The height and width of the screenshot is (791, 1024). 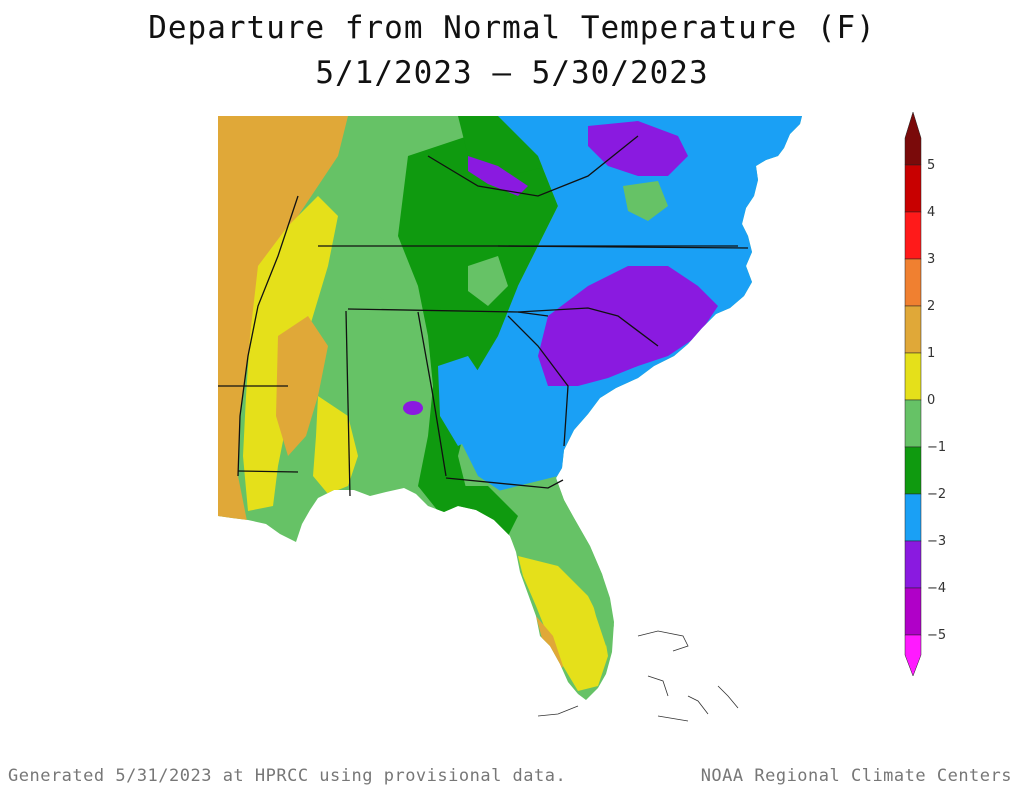 I want to click on footer-source: NOAA Regional Climate Centers, so click(x=856, y=776).